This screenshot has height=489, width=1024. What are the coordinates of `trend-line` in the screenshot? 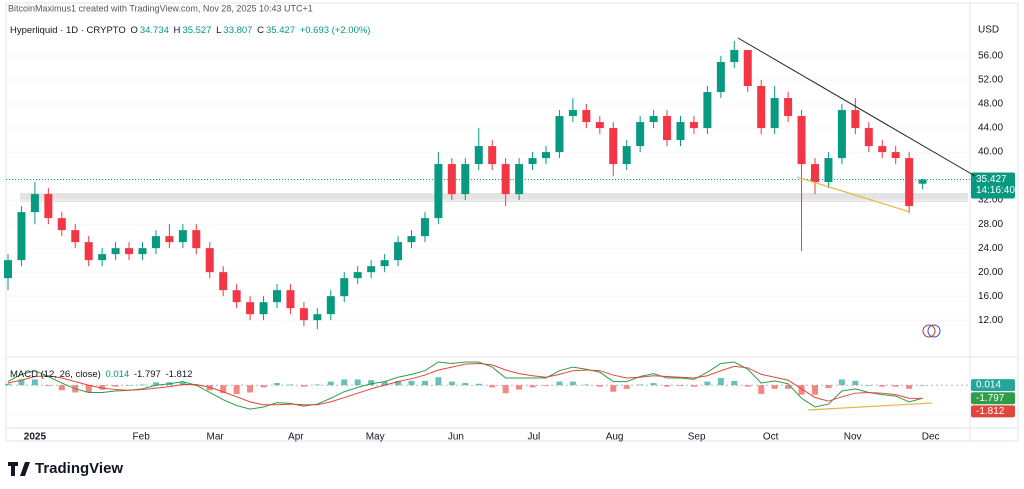 It's located at (853, 194).